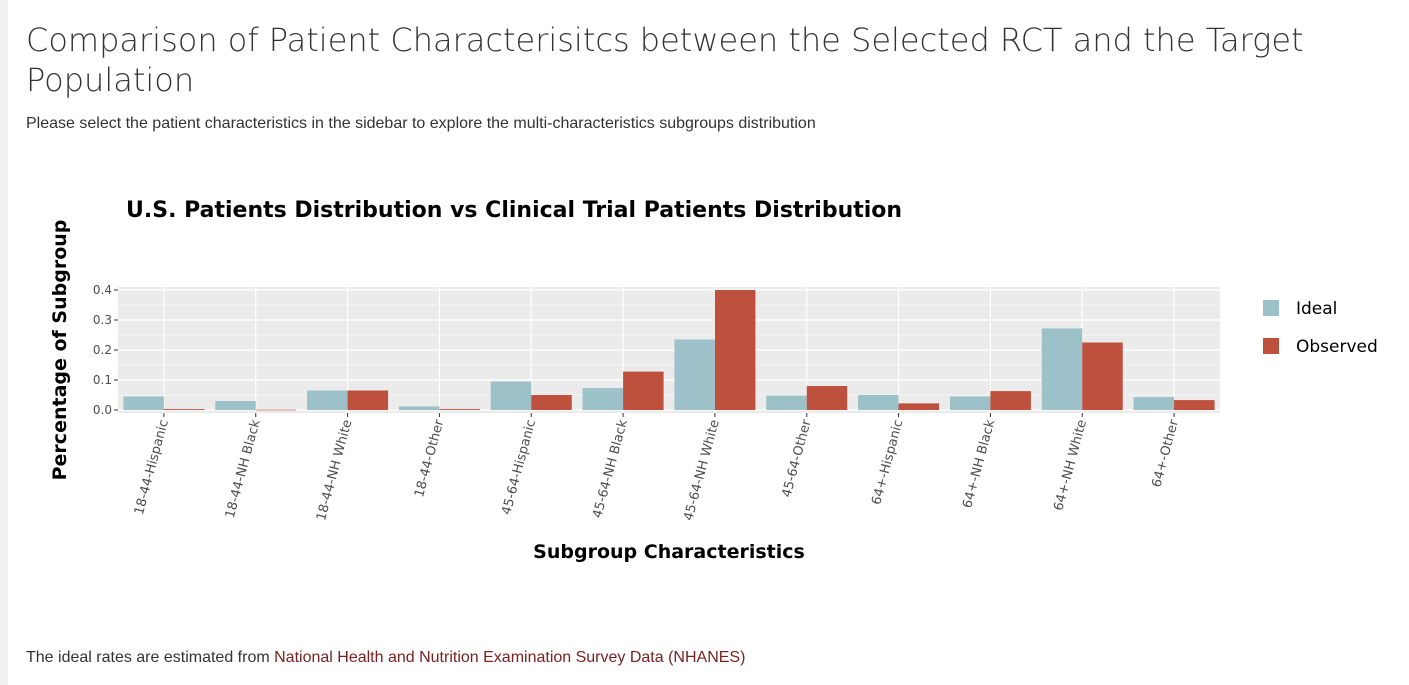 Image resolution: width=1409 pixels, height=685 pixels. I want to click on left-sidebar-edge, so click(4, 342).